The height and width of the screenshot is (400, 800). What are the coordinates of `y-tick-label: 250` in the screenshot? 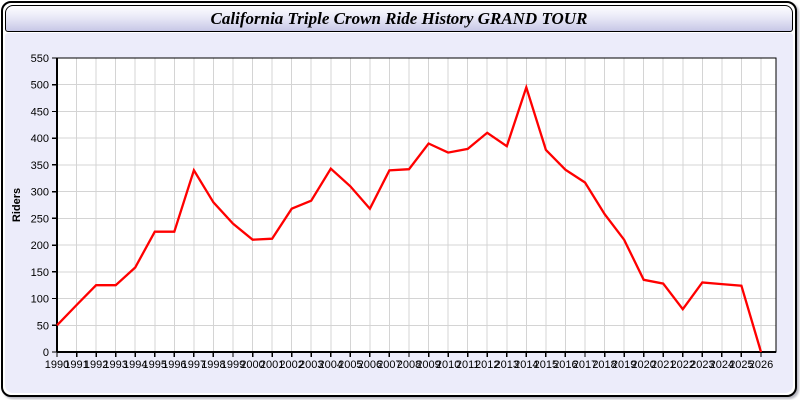 It's located at (40, 219).